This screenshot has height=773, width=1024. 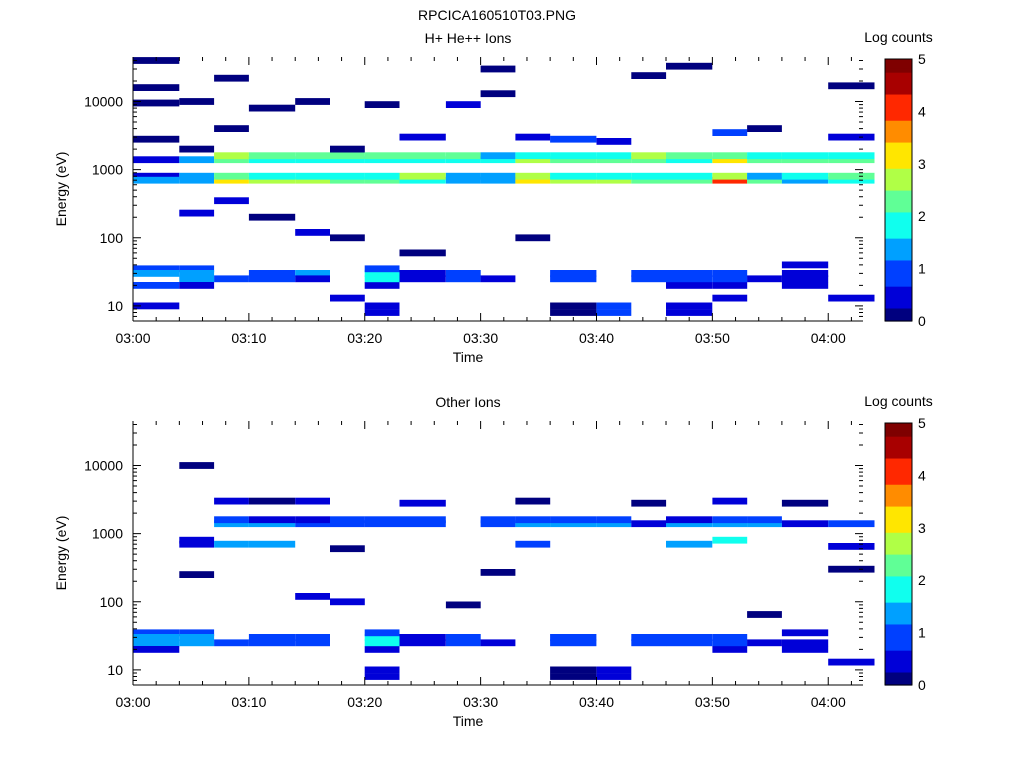 What do you see at coordinates (480, 702) in the screenshot?
I see `x-tick-label: 03:30` at bounding box center [480, 702].